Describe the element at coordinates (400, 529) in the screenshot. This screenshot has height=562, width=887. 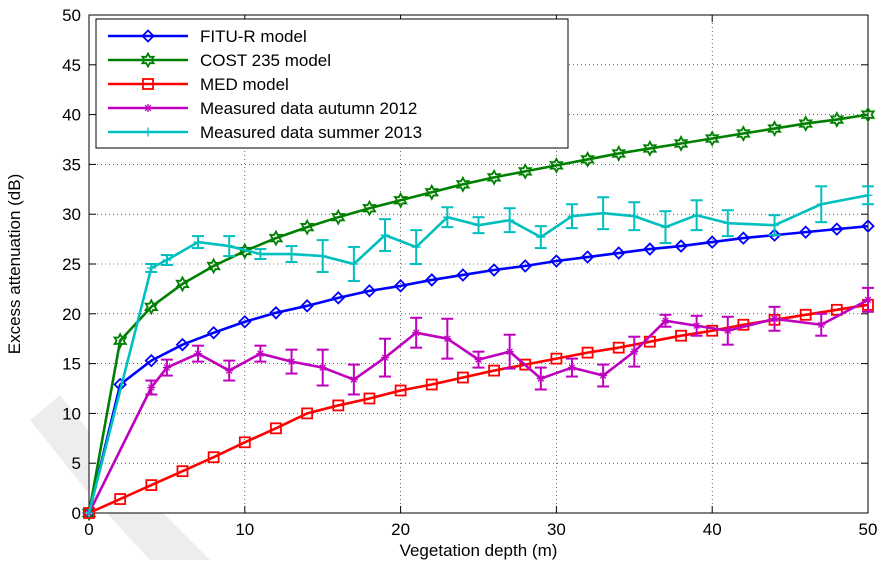
I see `x-tick-label: 20` at that location.